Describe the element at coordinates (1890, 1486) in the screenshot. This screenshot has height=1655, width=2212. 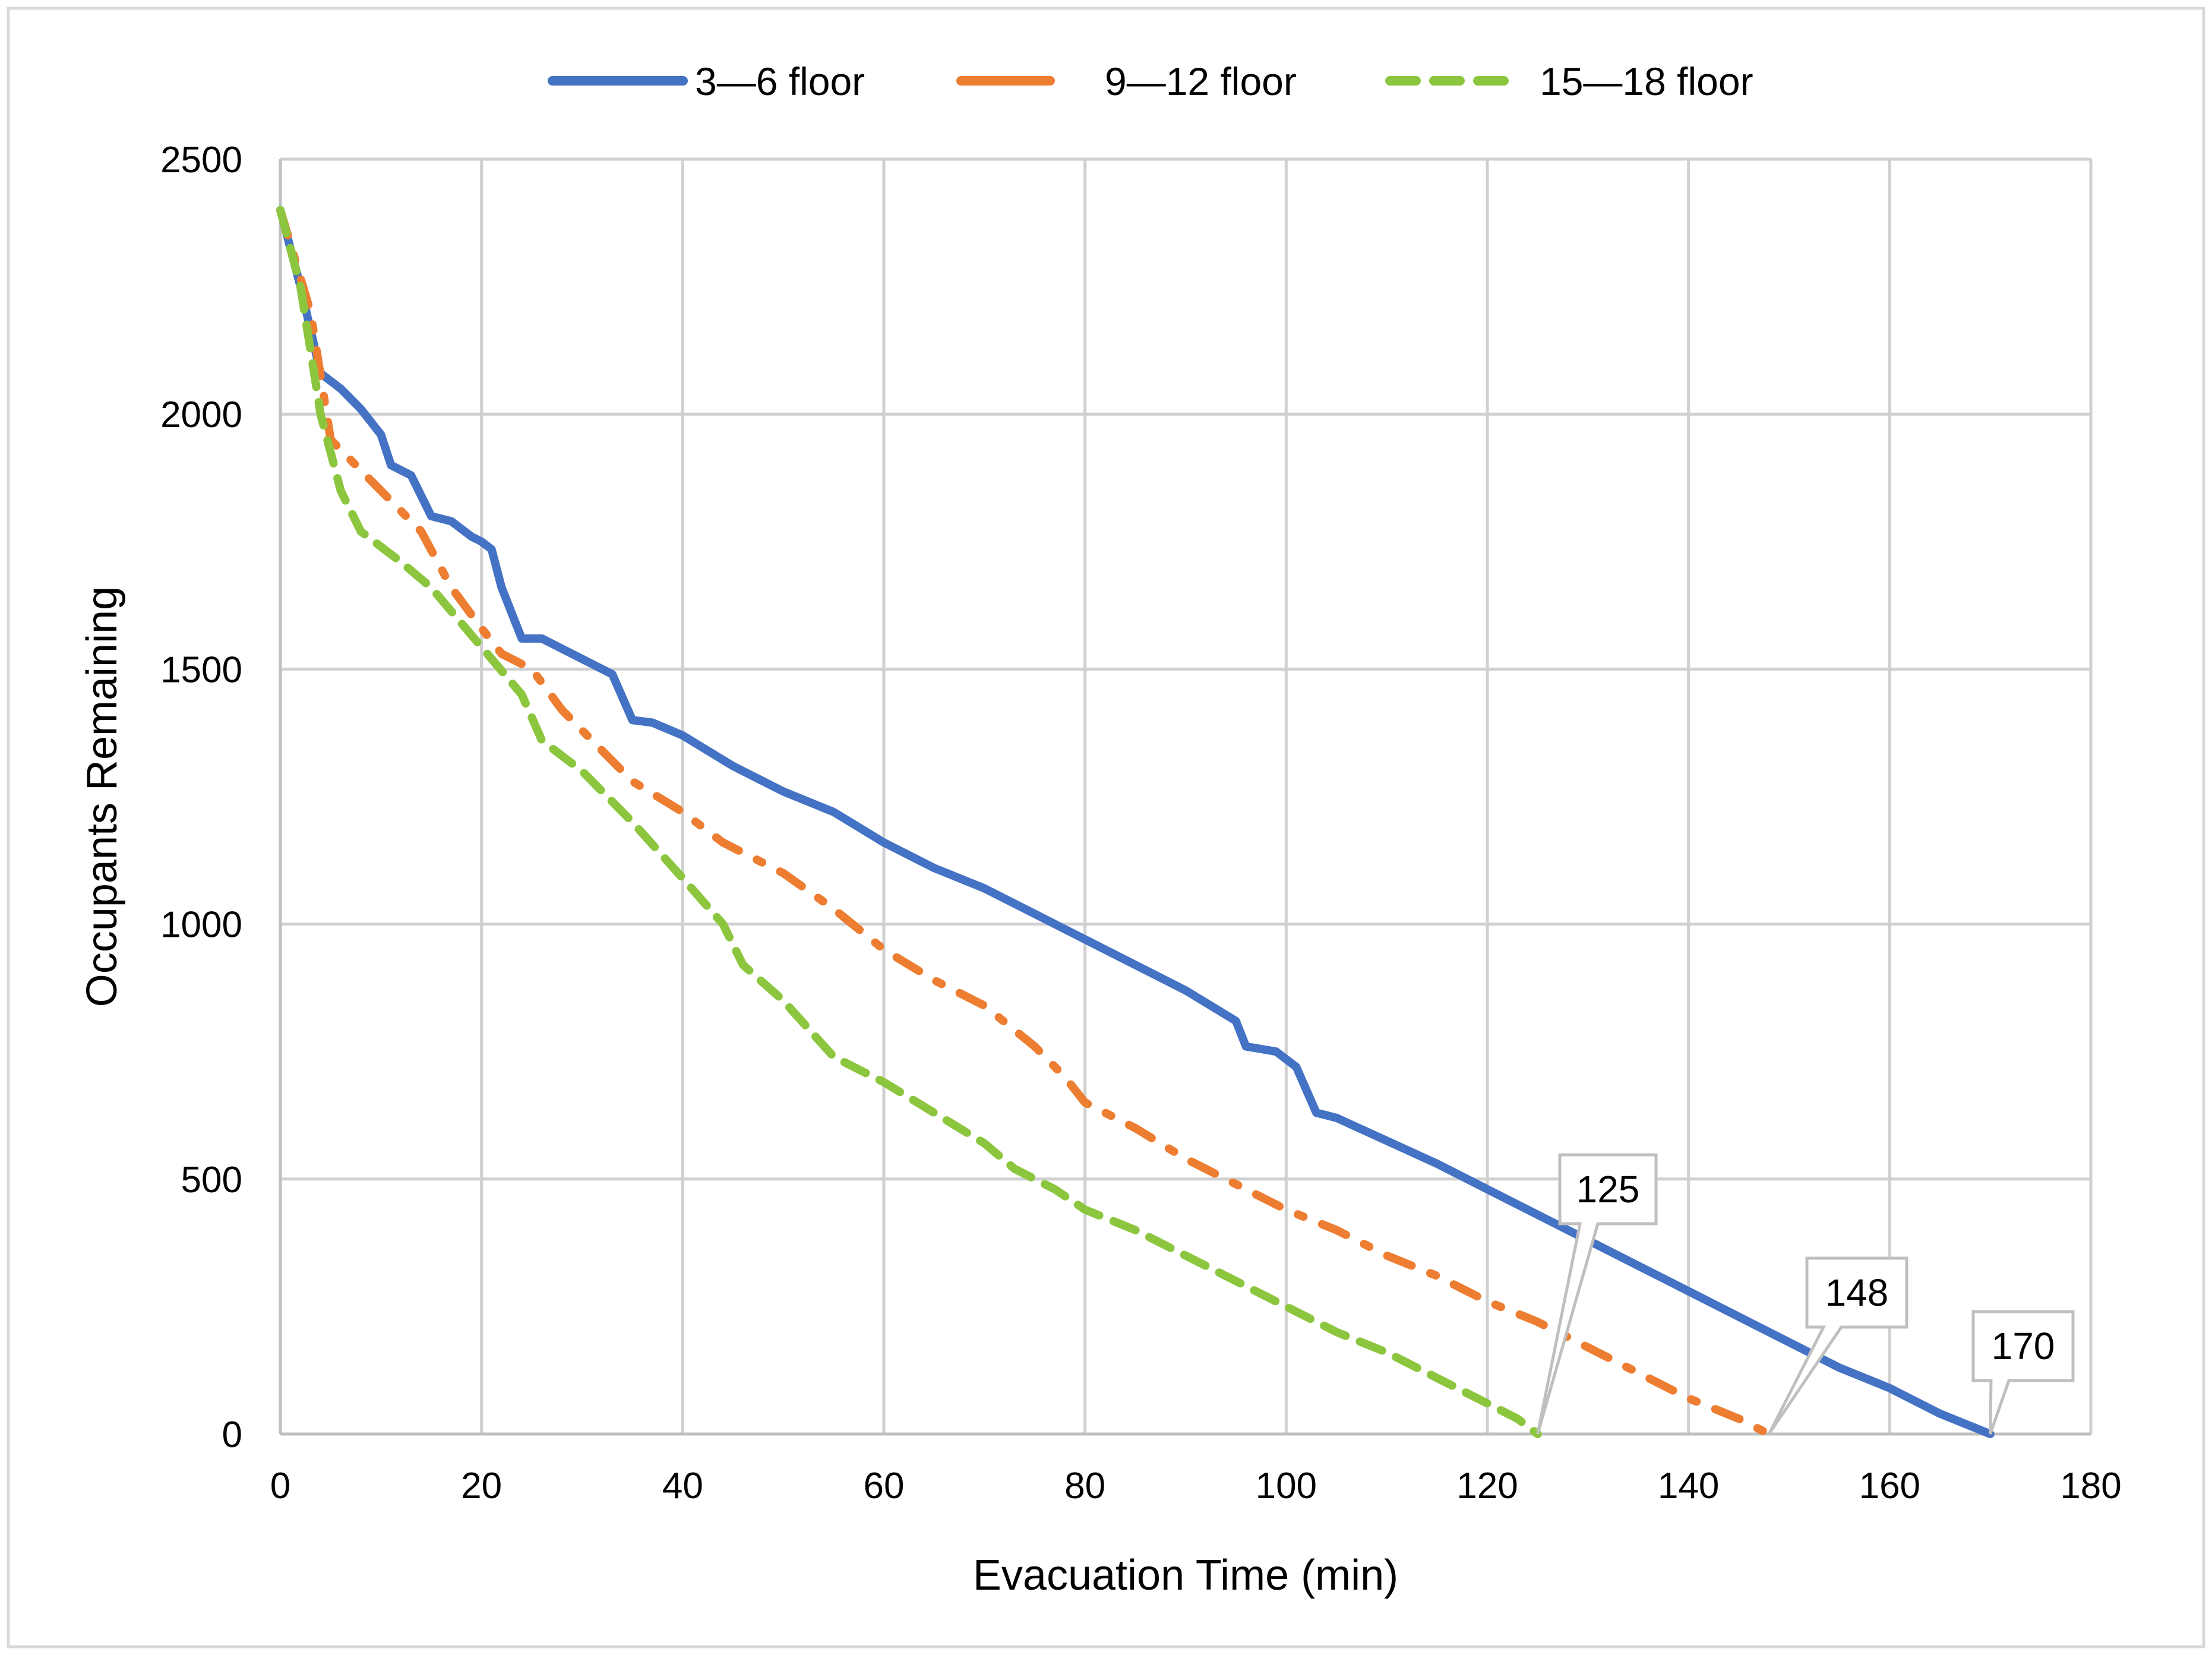
I see `x-tick-label: 160` at that location.